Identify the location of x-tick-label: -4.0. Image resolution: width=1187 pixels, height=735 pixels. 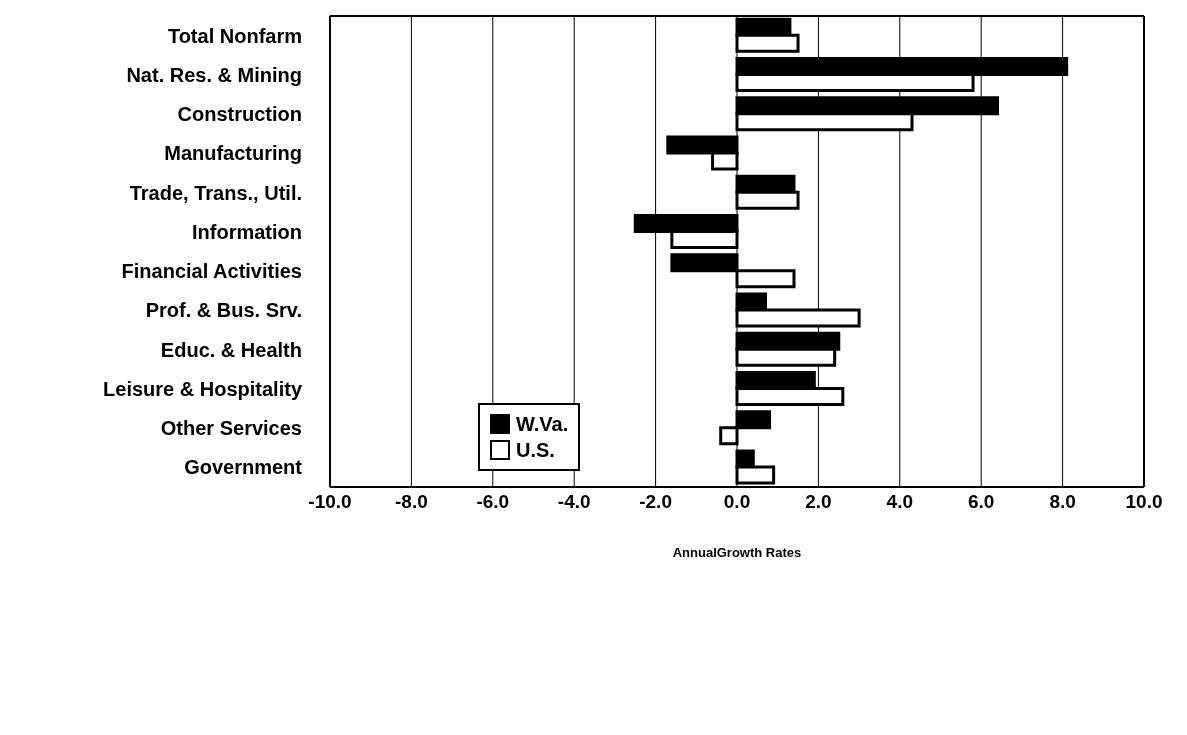
(574, 502).